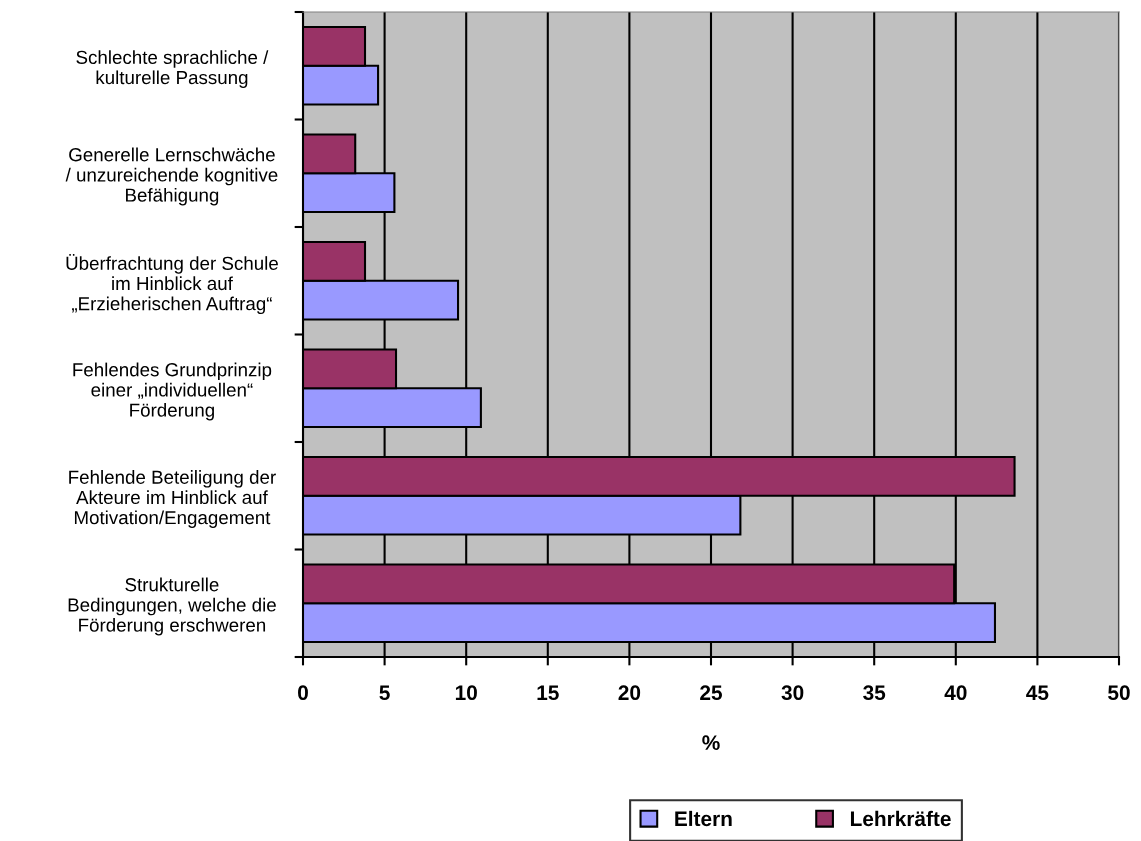  What do you see at coordinates (172, 606) in the screenshot?
I see `y-tick-label: Strukturelle Bedingungen, welche die Förderung erschweren` at bounding box center [172, 606].